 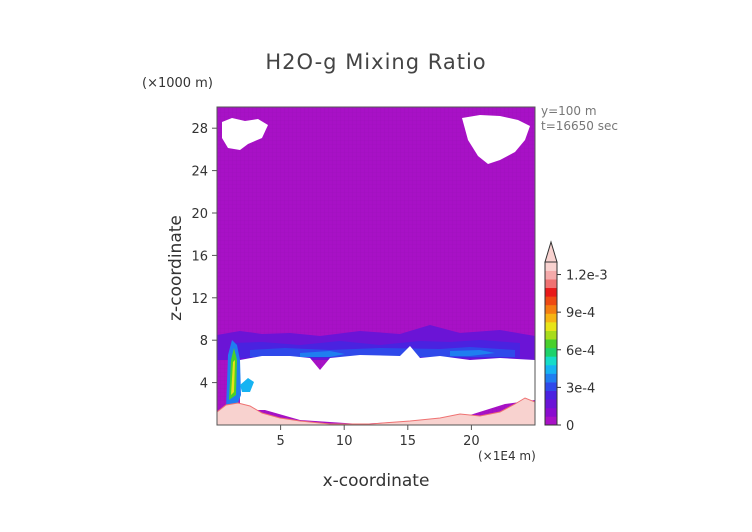 What do you see at coordinates (199, 172) in the screenshot?
I see `y-tick-label: 24` at bounding box center [199, 172].